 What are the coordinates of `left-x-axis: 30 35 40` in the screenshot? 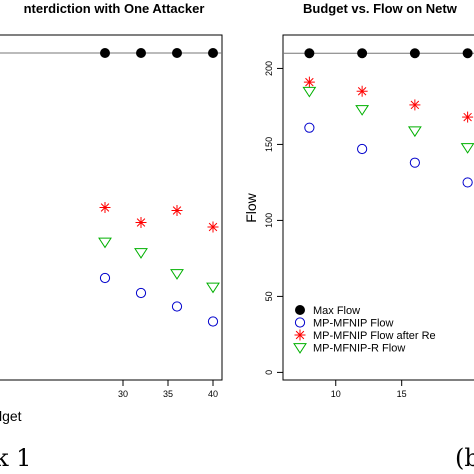 It's located at (168, 389).